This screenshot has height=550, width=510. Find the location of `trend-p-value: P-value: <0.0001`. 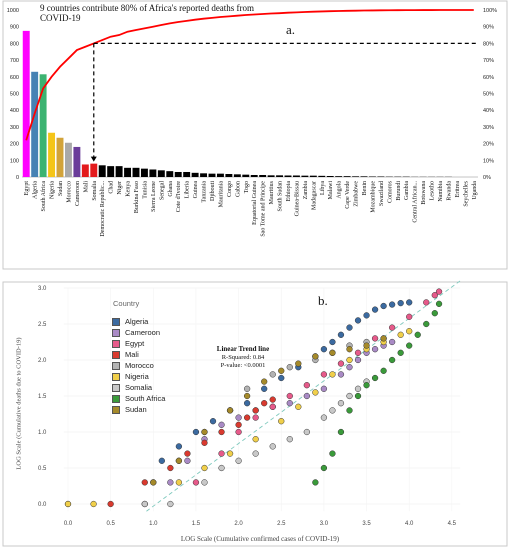

trend-p-value: P-value: <0.0001 is located at coordinates (243, 365).